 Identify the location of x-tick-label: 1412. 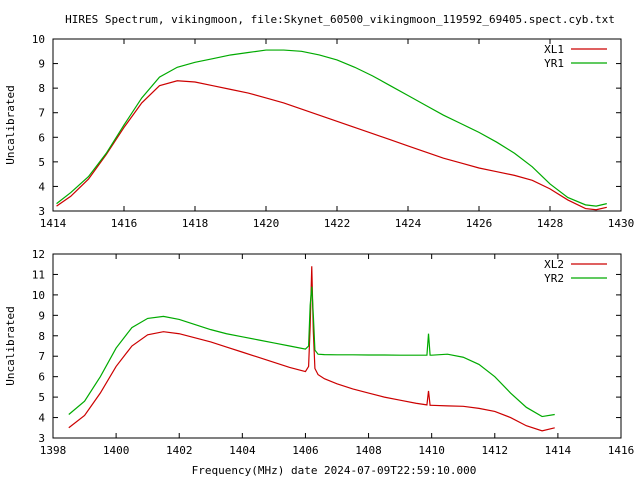
(495, 450).